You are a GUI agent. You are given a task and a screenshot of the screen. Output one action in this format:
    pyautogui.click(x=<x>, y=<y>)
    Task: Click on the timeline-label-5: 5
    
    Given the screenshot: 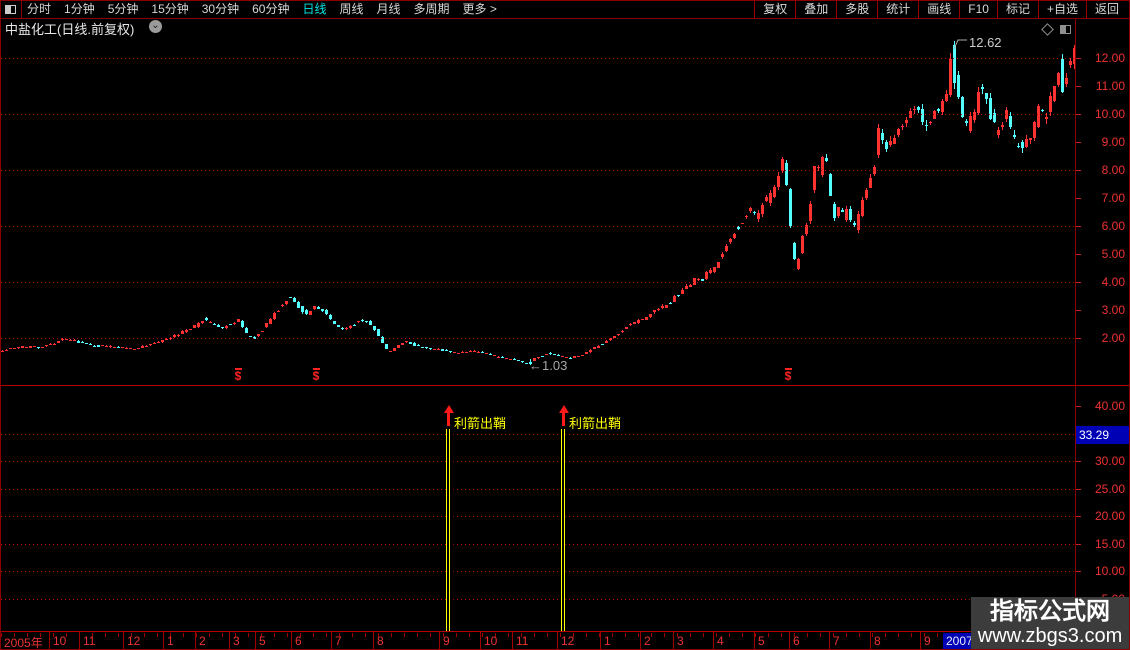 What is the action you would take?
    pyautogui.click(x=262, y=641)
    